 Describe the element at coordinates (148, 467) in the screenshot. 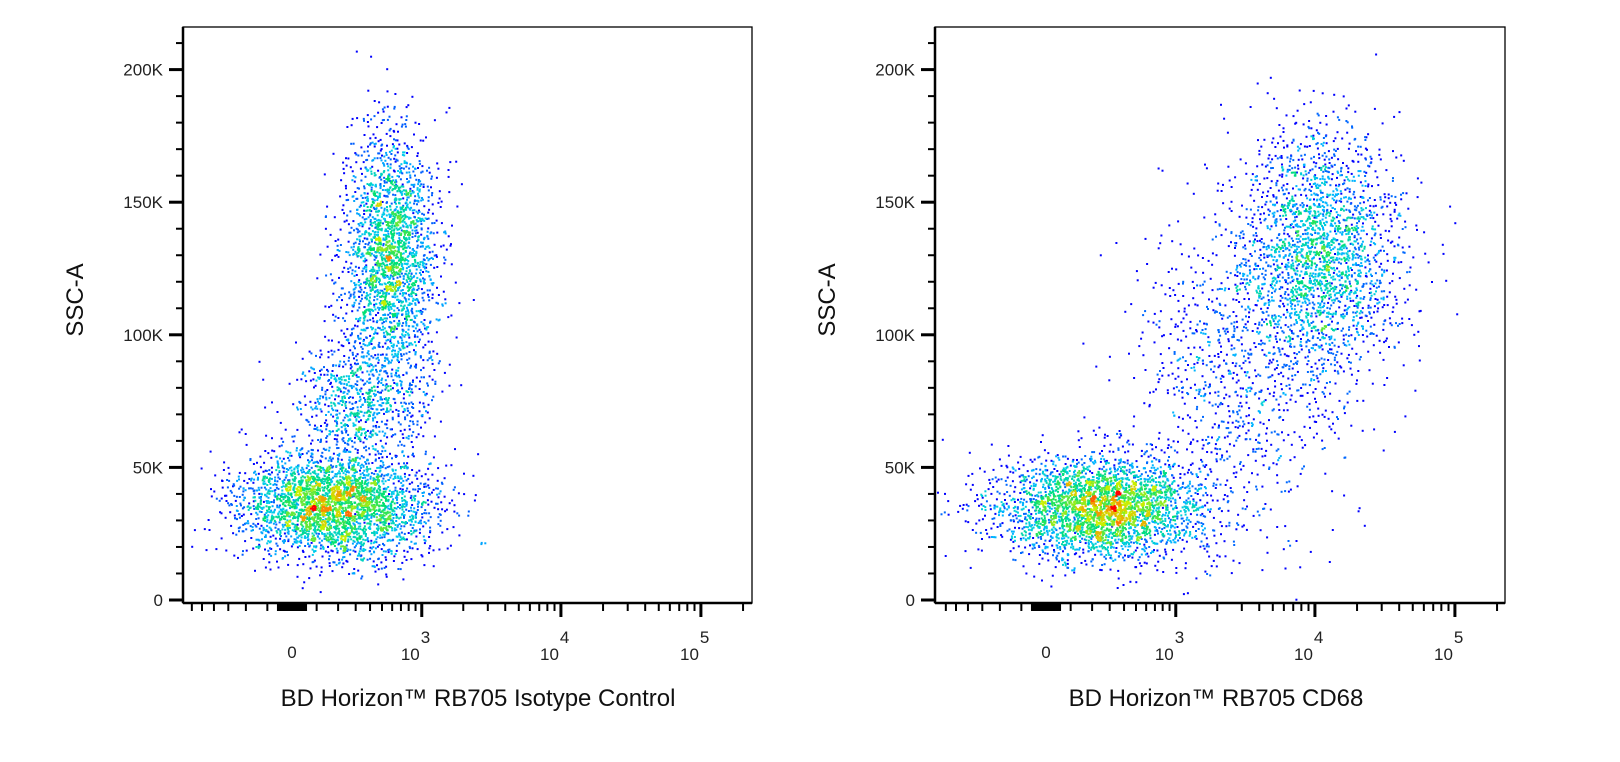

I see `y-tick-label: 50K` at that location.